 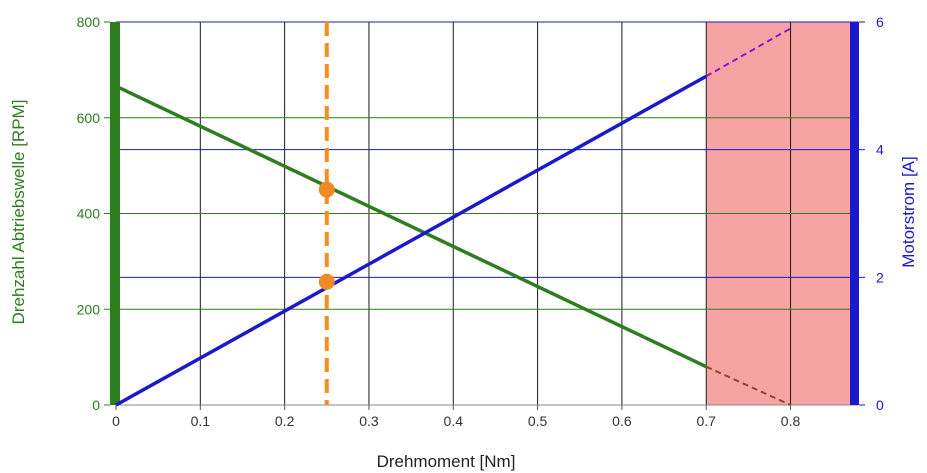 I want to click on speed-operating-point, so click(x=326, y=189).